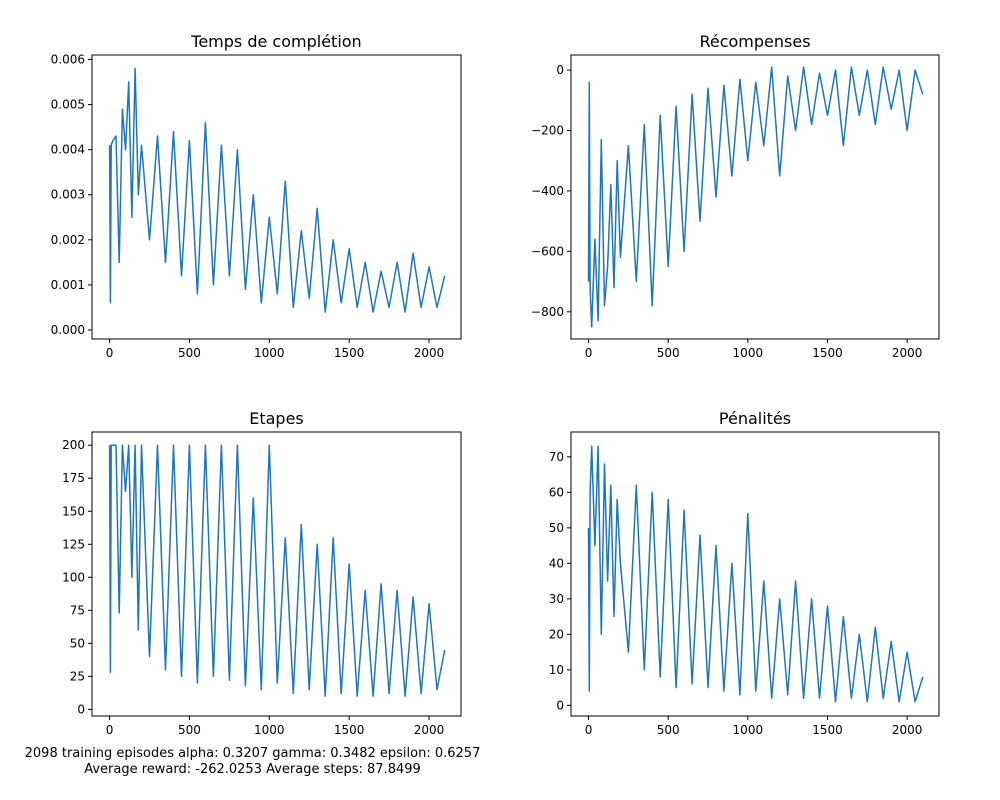 The width and height of the screenshot is (1000, 800). Describe the element at coordinates (556, 634) in the screenshot. I see `penalties-y-tick-label: 20` at that location.